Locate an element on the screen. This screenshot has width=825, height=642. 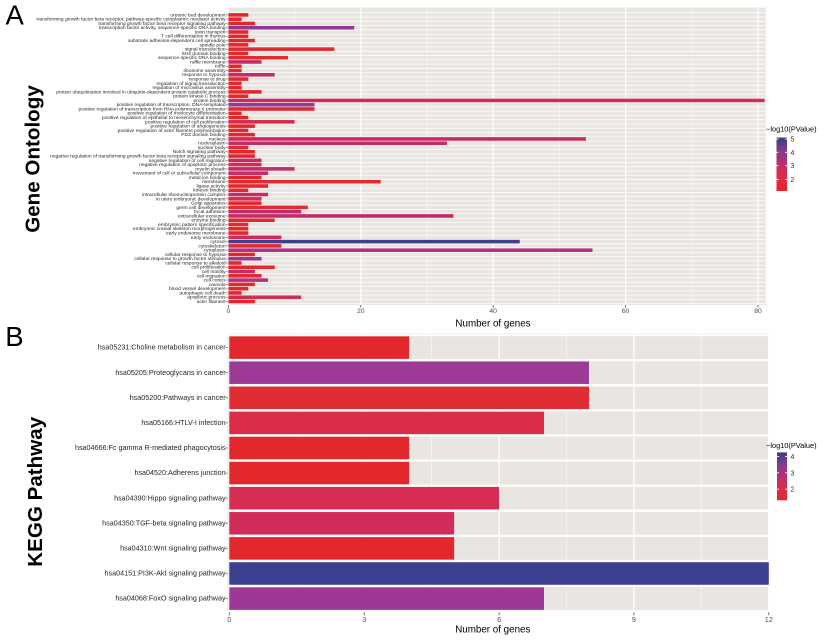
svg-text: nucleus is located at coordinates (217, 139).